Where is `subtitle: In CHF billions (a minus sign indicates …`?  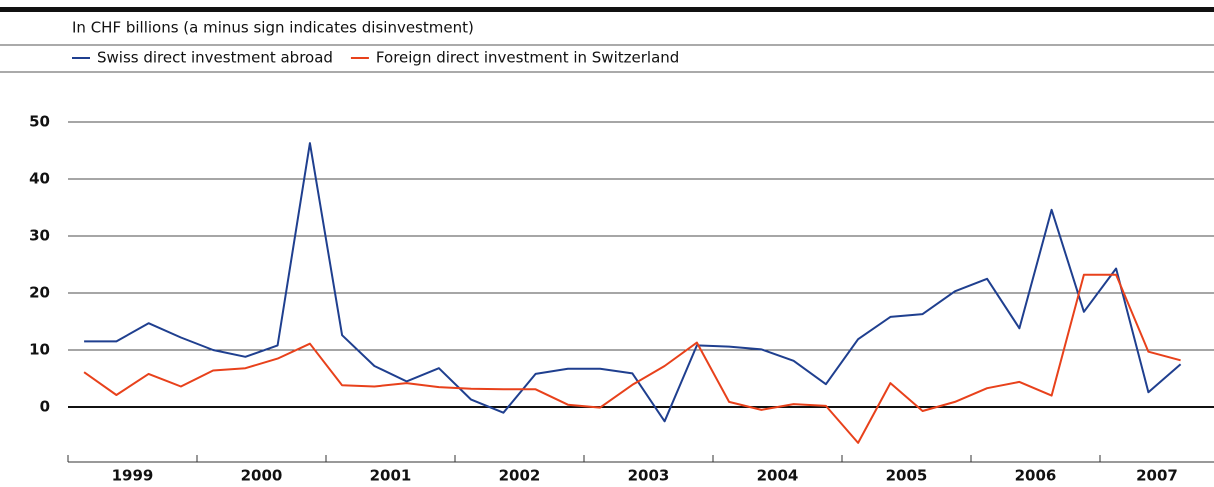
subtitle: In CHF billions (a minus sign indicates … is located at coordinates (273, 28).